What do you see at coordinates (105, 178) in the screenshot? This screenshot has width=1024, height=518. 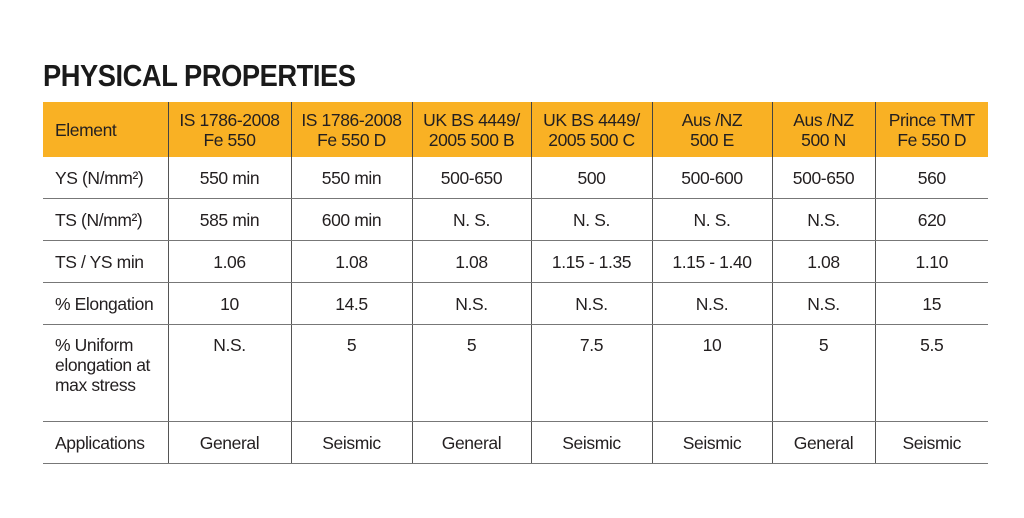 I see `row-label: YS (N/mm²)` at bounding box center [105, 178].